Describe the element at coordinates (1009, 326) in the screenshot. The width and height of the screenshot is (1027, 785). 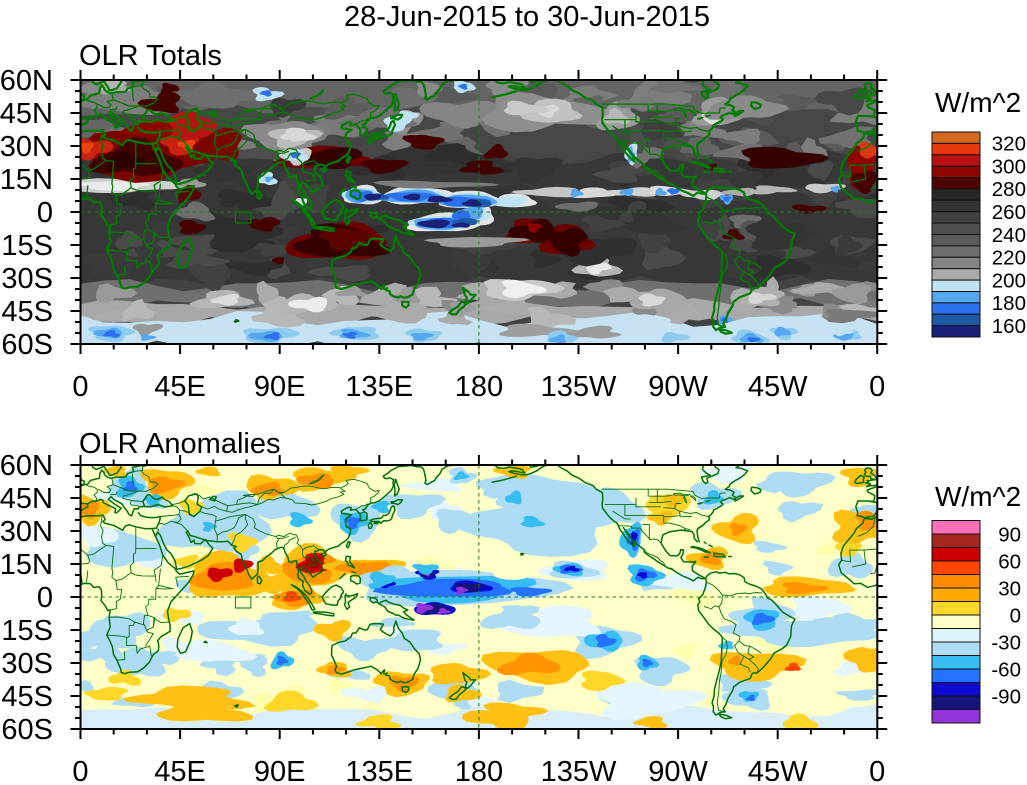
I see `svg-text: 160` at that location.